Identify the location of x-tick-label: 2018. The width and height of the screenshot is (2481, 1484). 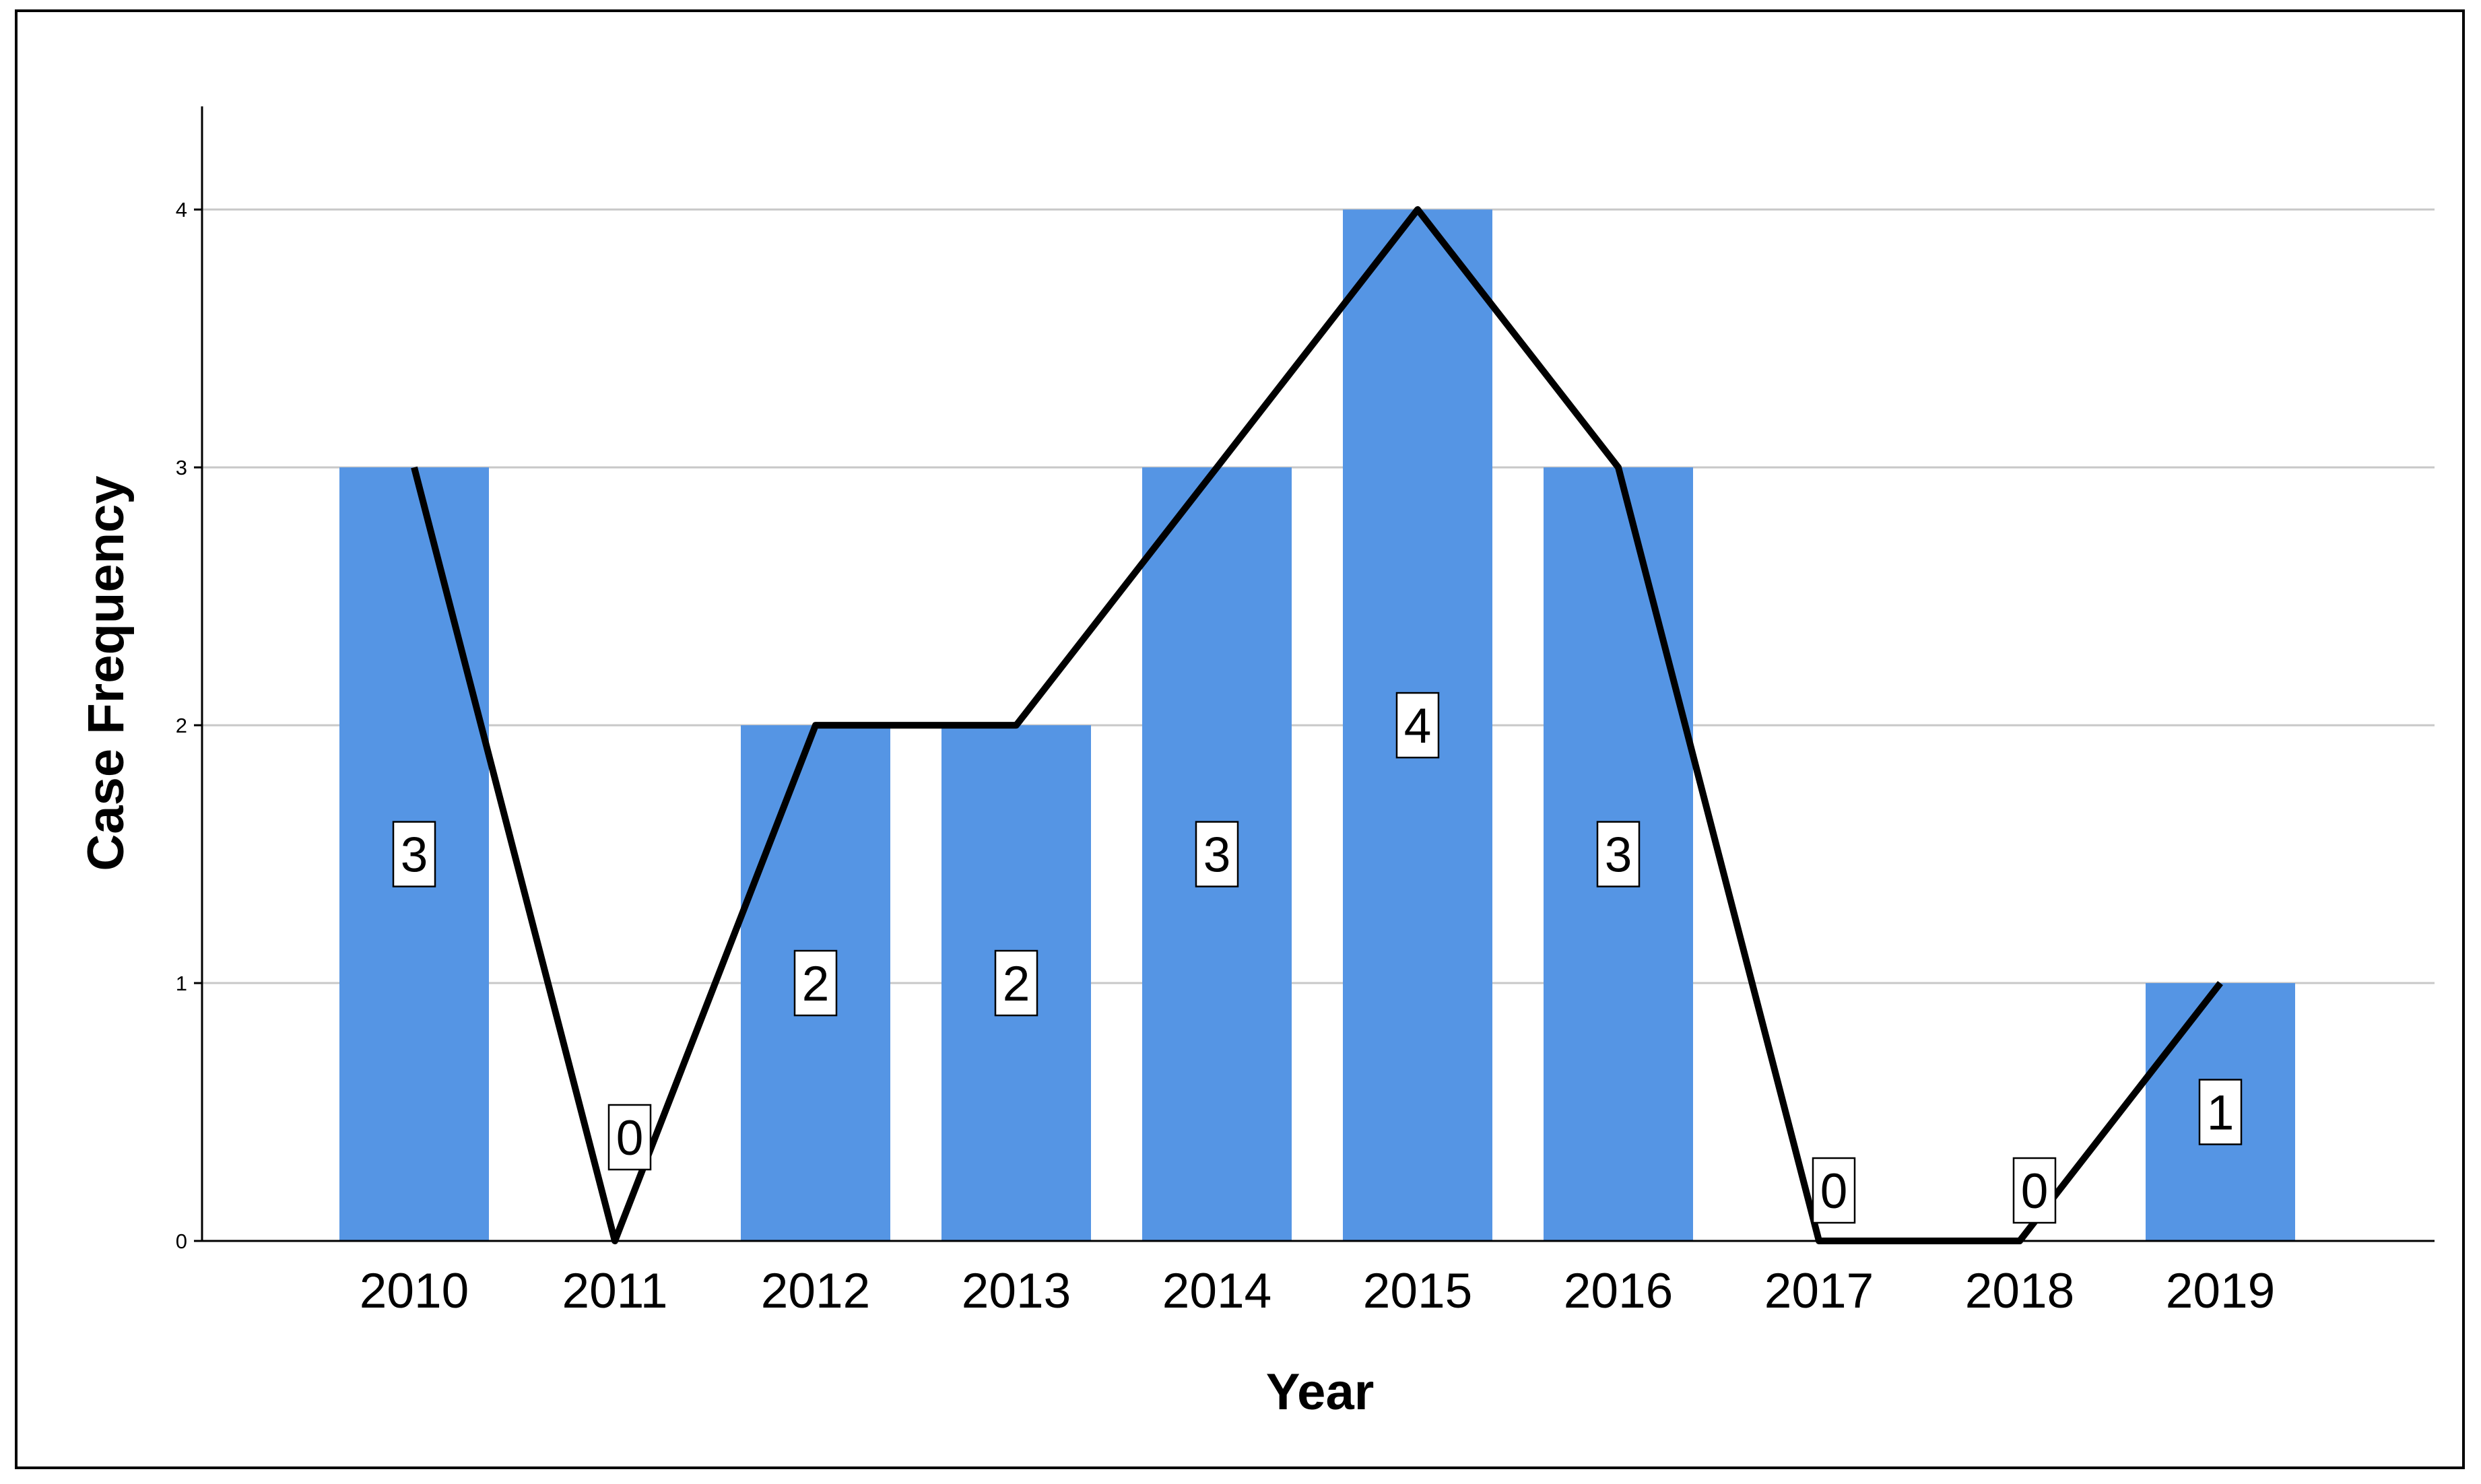
(2019, 1291).